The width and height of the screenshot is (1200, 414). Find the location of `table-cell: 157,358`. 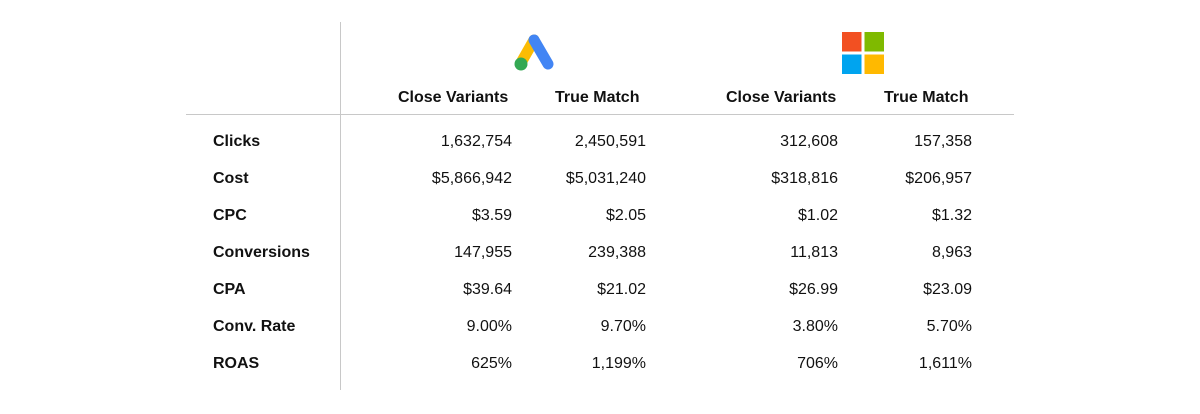

table-cell: 157,358 is located at coordinates (943, 141).